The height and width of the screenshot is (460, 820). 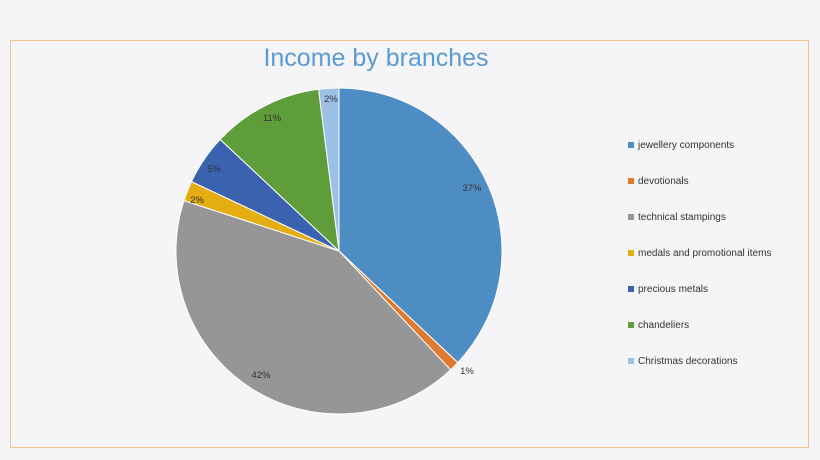 I want to click on data-label-precious-metals: 5%, so click(x=214, y=169).